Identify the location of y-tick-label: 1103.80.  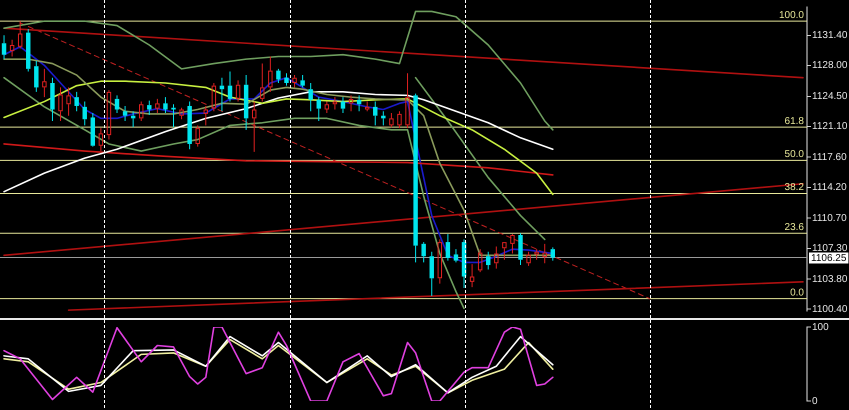
(830, 279).